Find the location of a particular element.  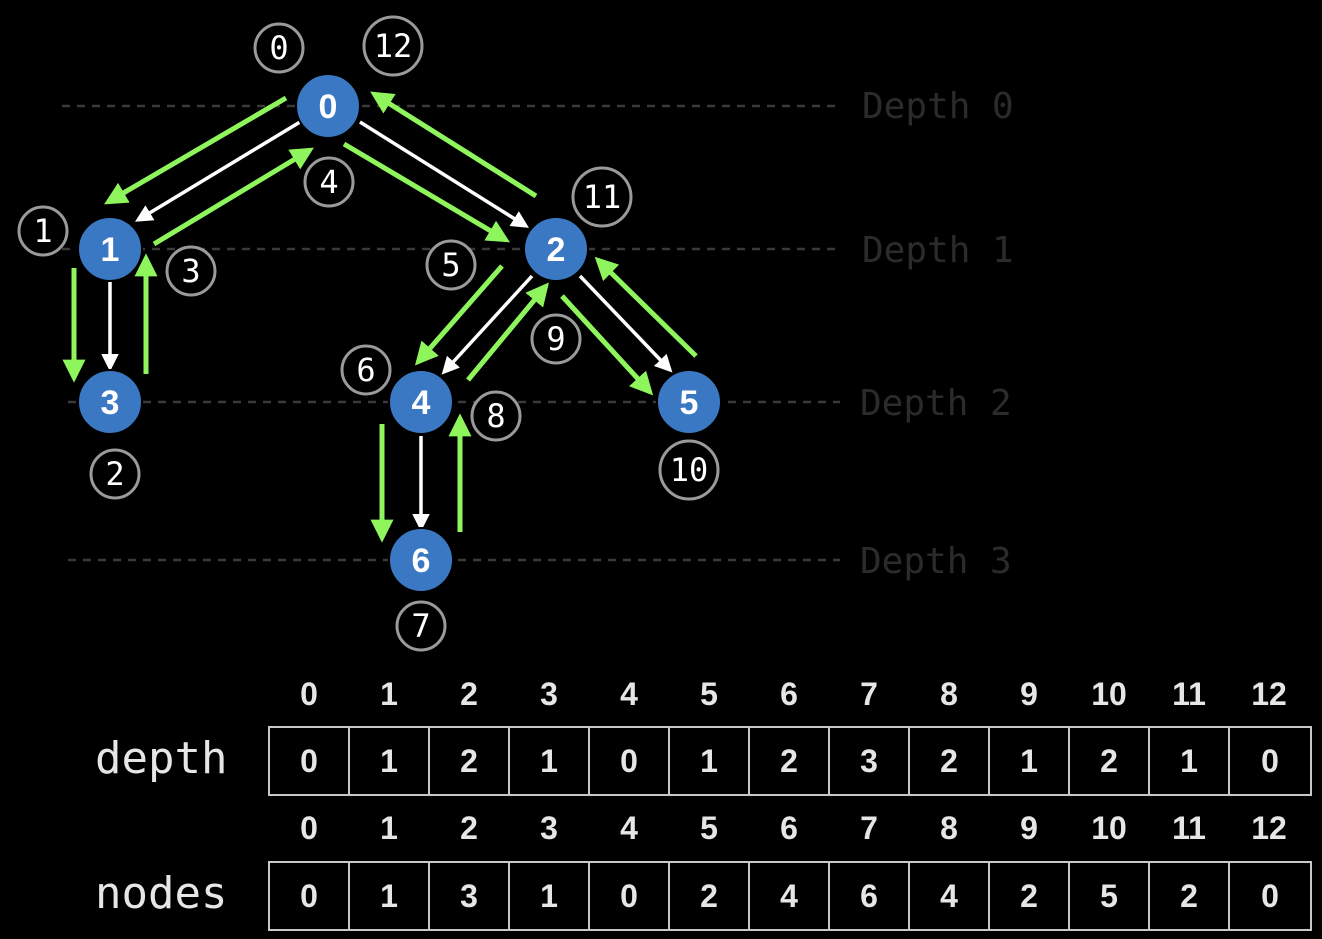

step-badge-label: 5 is located at coordinates (450, 265).